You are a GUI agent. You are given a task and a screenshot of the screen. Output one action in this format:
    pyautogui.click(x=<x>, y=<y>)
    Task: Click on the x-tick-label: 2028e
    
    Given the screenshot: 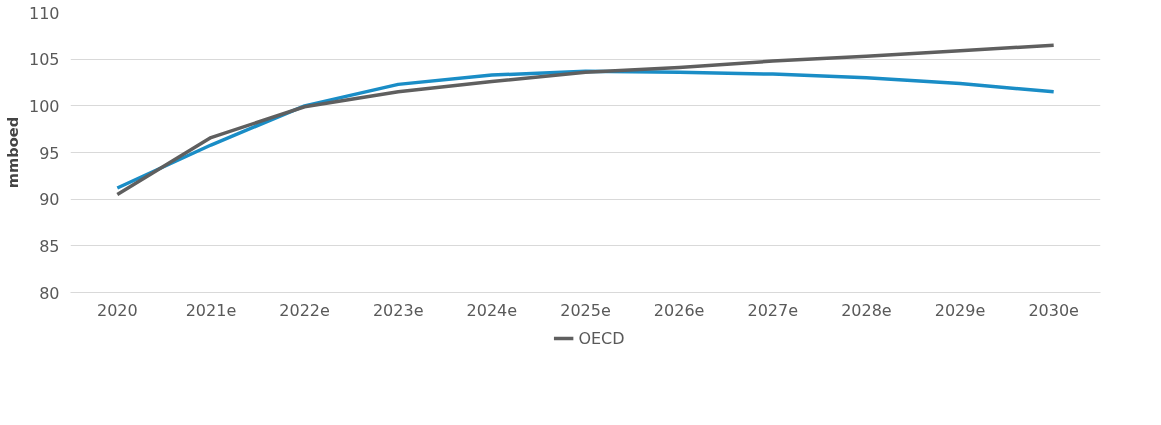 What is the action you would take?
    pyautogui.click(x=866, y=310)
    